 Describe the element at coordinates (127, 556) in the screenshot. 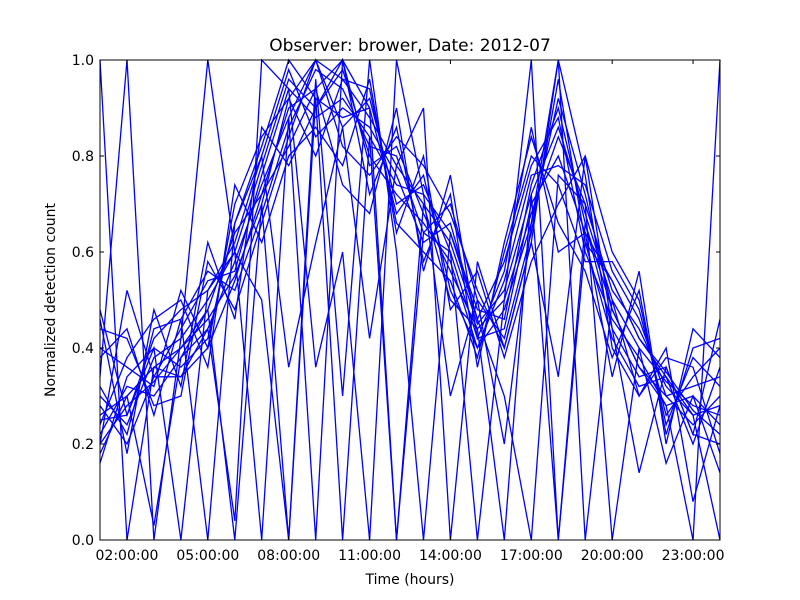

I see `x-tick-label: 02:00:00` at that location.